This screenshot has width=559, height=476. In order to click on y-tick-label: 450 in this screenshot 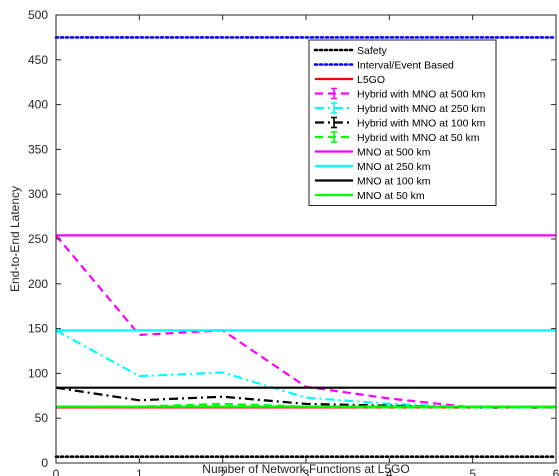, I will do `click(38, 60)`.